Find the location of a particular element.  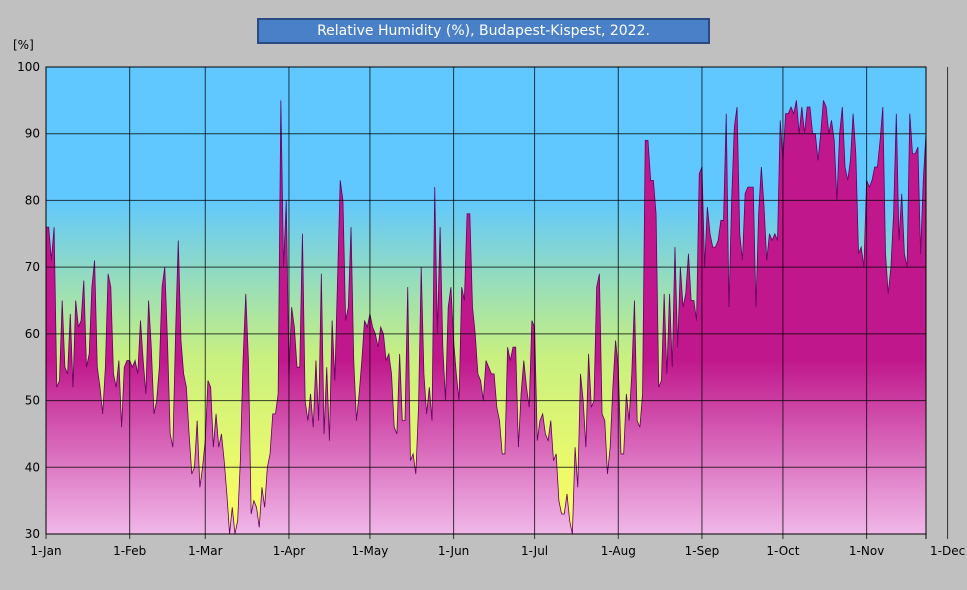

x-tick-label: 1-Nov is located at coordinates (866, 551).